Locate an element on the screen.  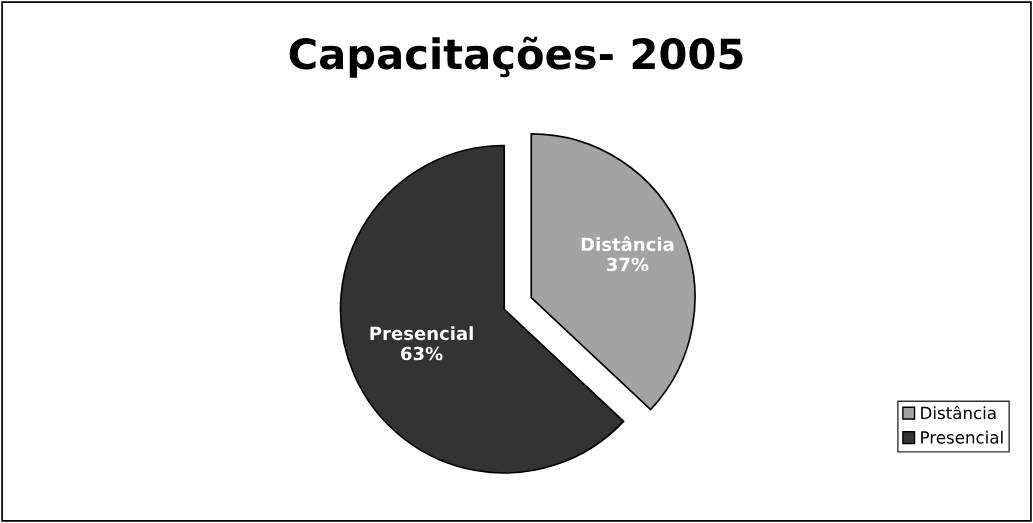
legend-label: Distância is located at coordinates (958, 412).